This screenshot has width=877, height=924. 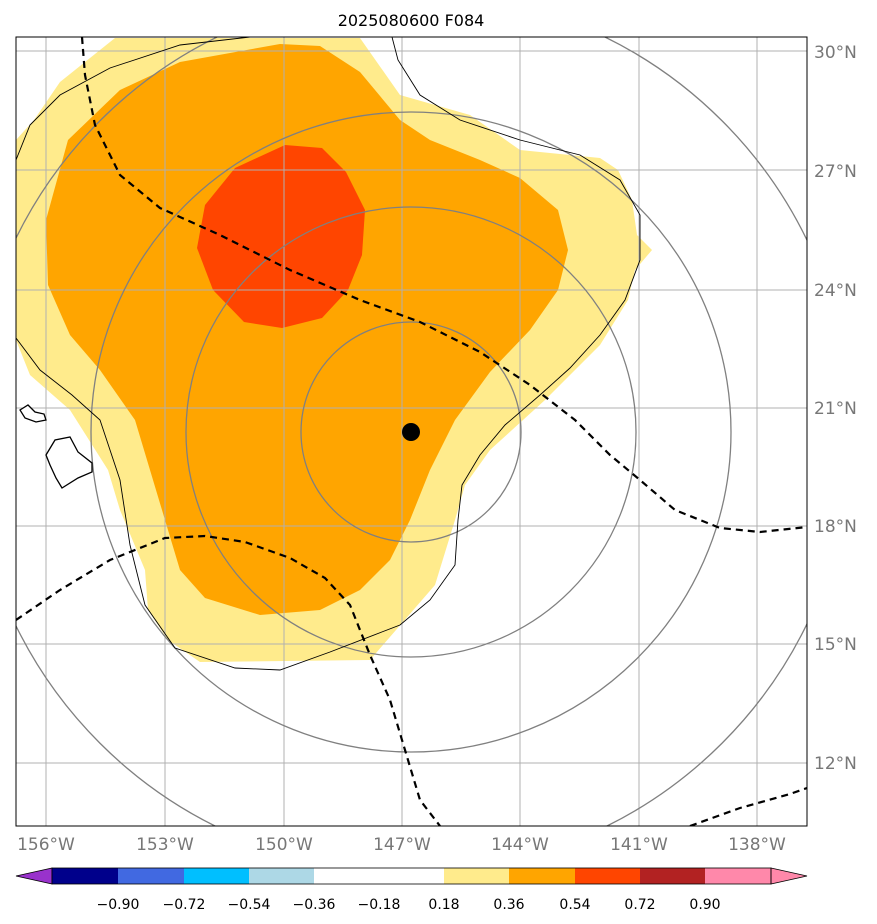 What do you see at coordinates (379, 905) in the screenshot?
I see `colorbar-label-5: −0.18` at bounding box center [379, 905].